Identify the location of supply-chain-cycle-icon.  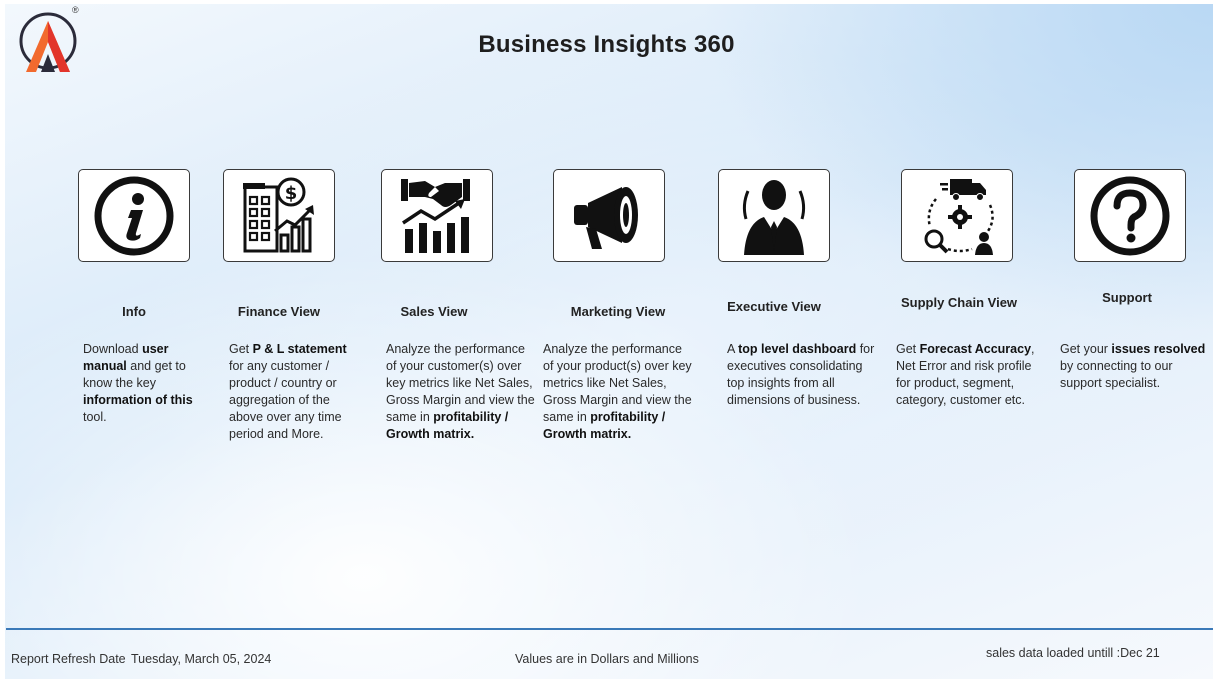
(959, 216).